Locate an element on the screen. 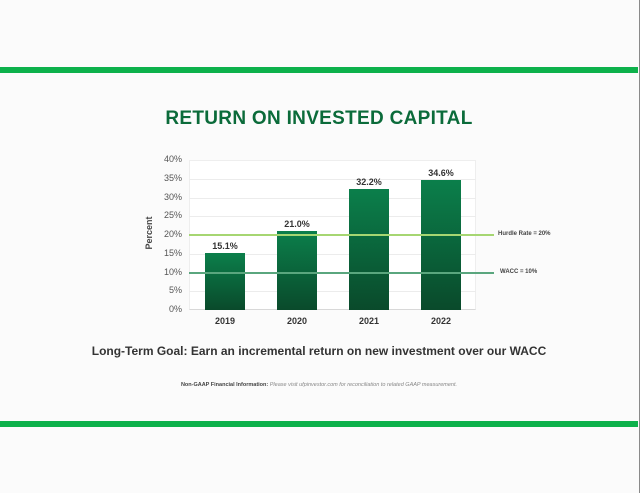 Image resolution: width=640 pixels, height=493 pixels. bar-2019 is located at coordinates (225, 281).